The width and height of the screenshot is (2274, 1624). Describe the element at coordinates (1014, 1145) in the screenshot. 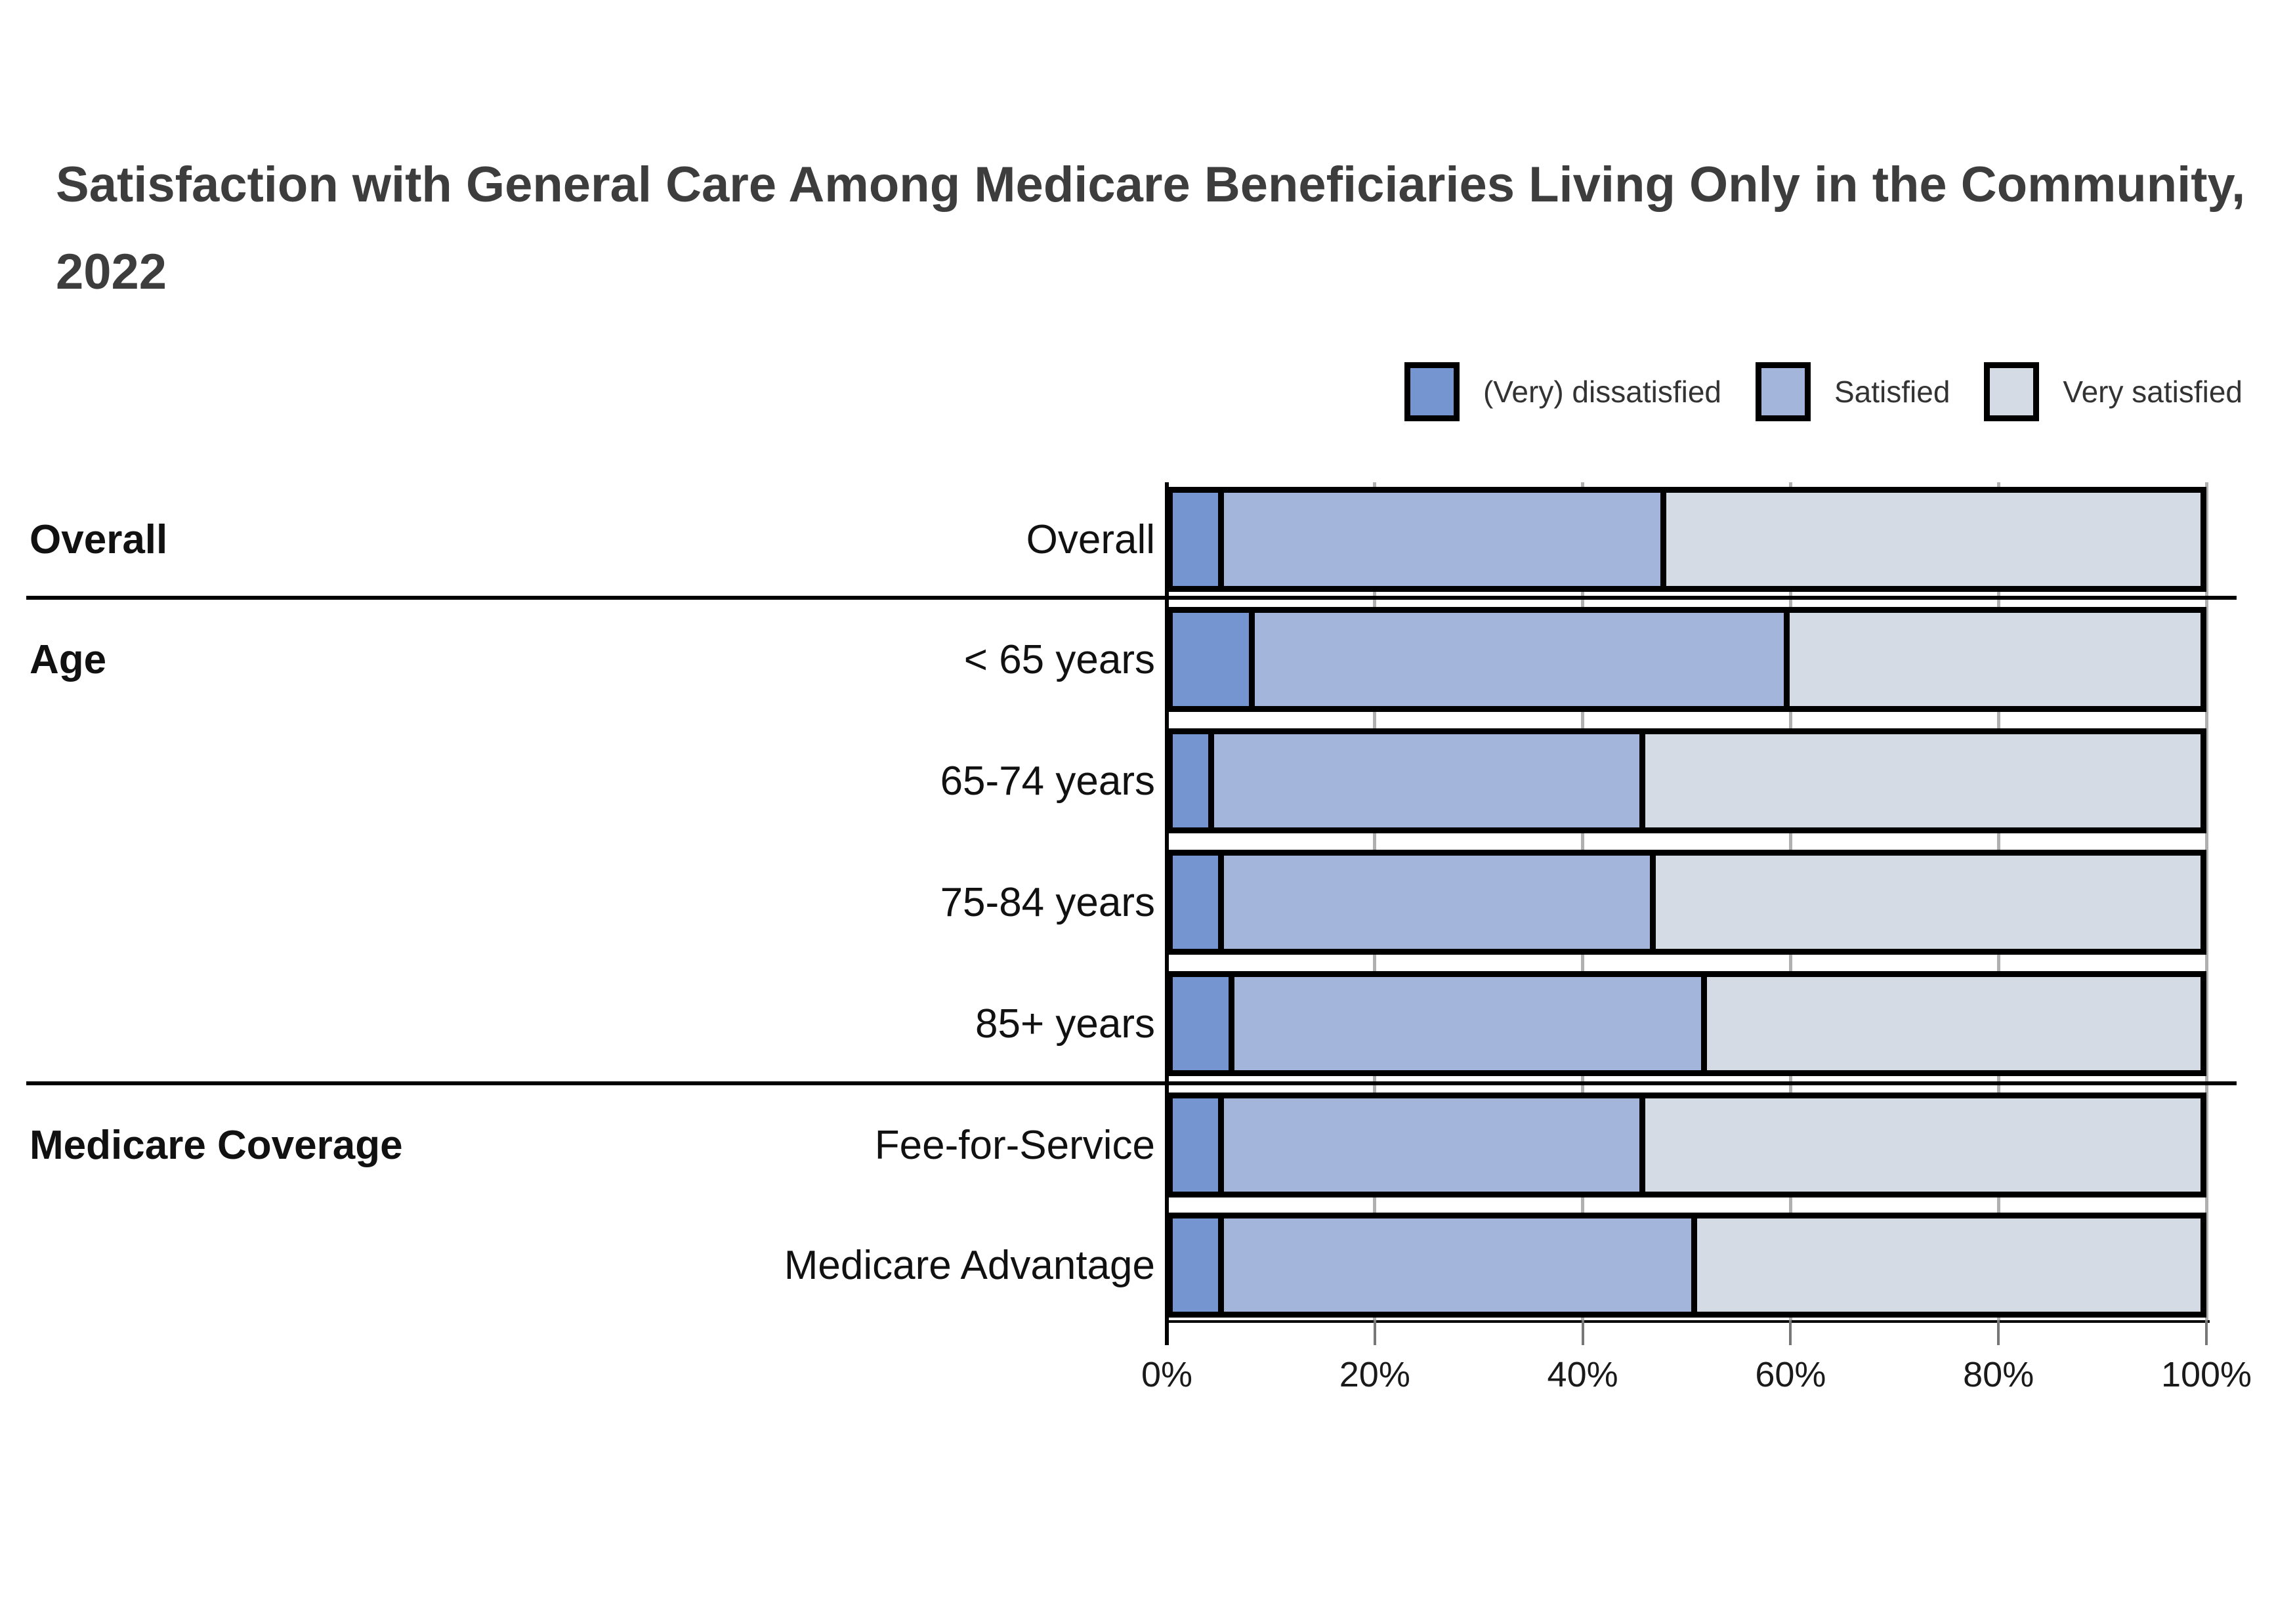

I see `row-label-fee-for-service: Fee-for-Service` at that location.